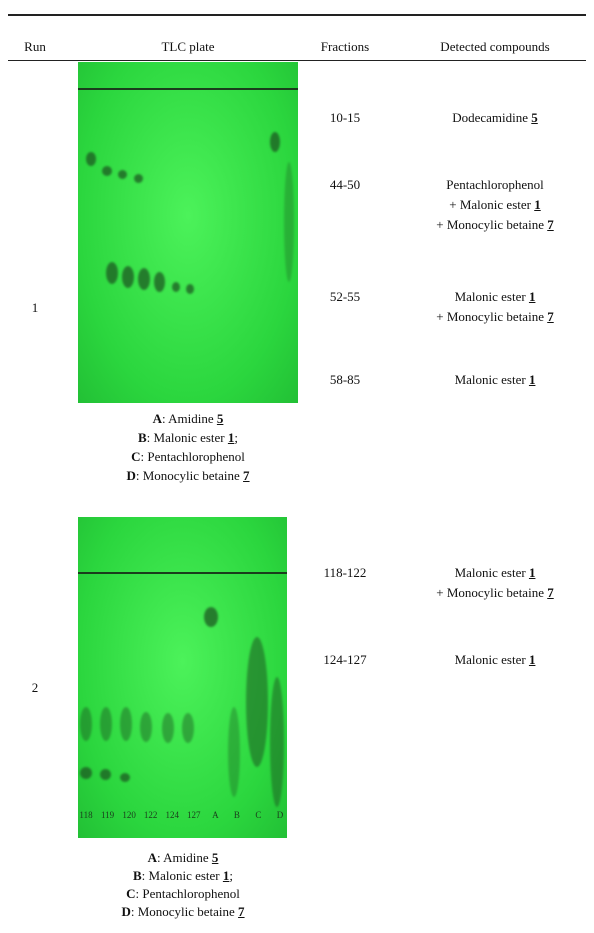 Image resolution: width=594 pixels, height=933 pixels. What do you see at coordinates (136, 456) in the screenshot?
I see `legend-key: C` at bounding box center [136, 456].